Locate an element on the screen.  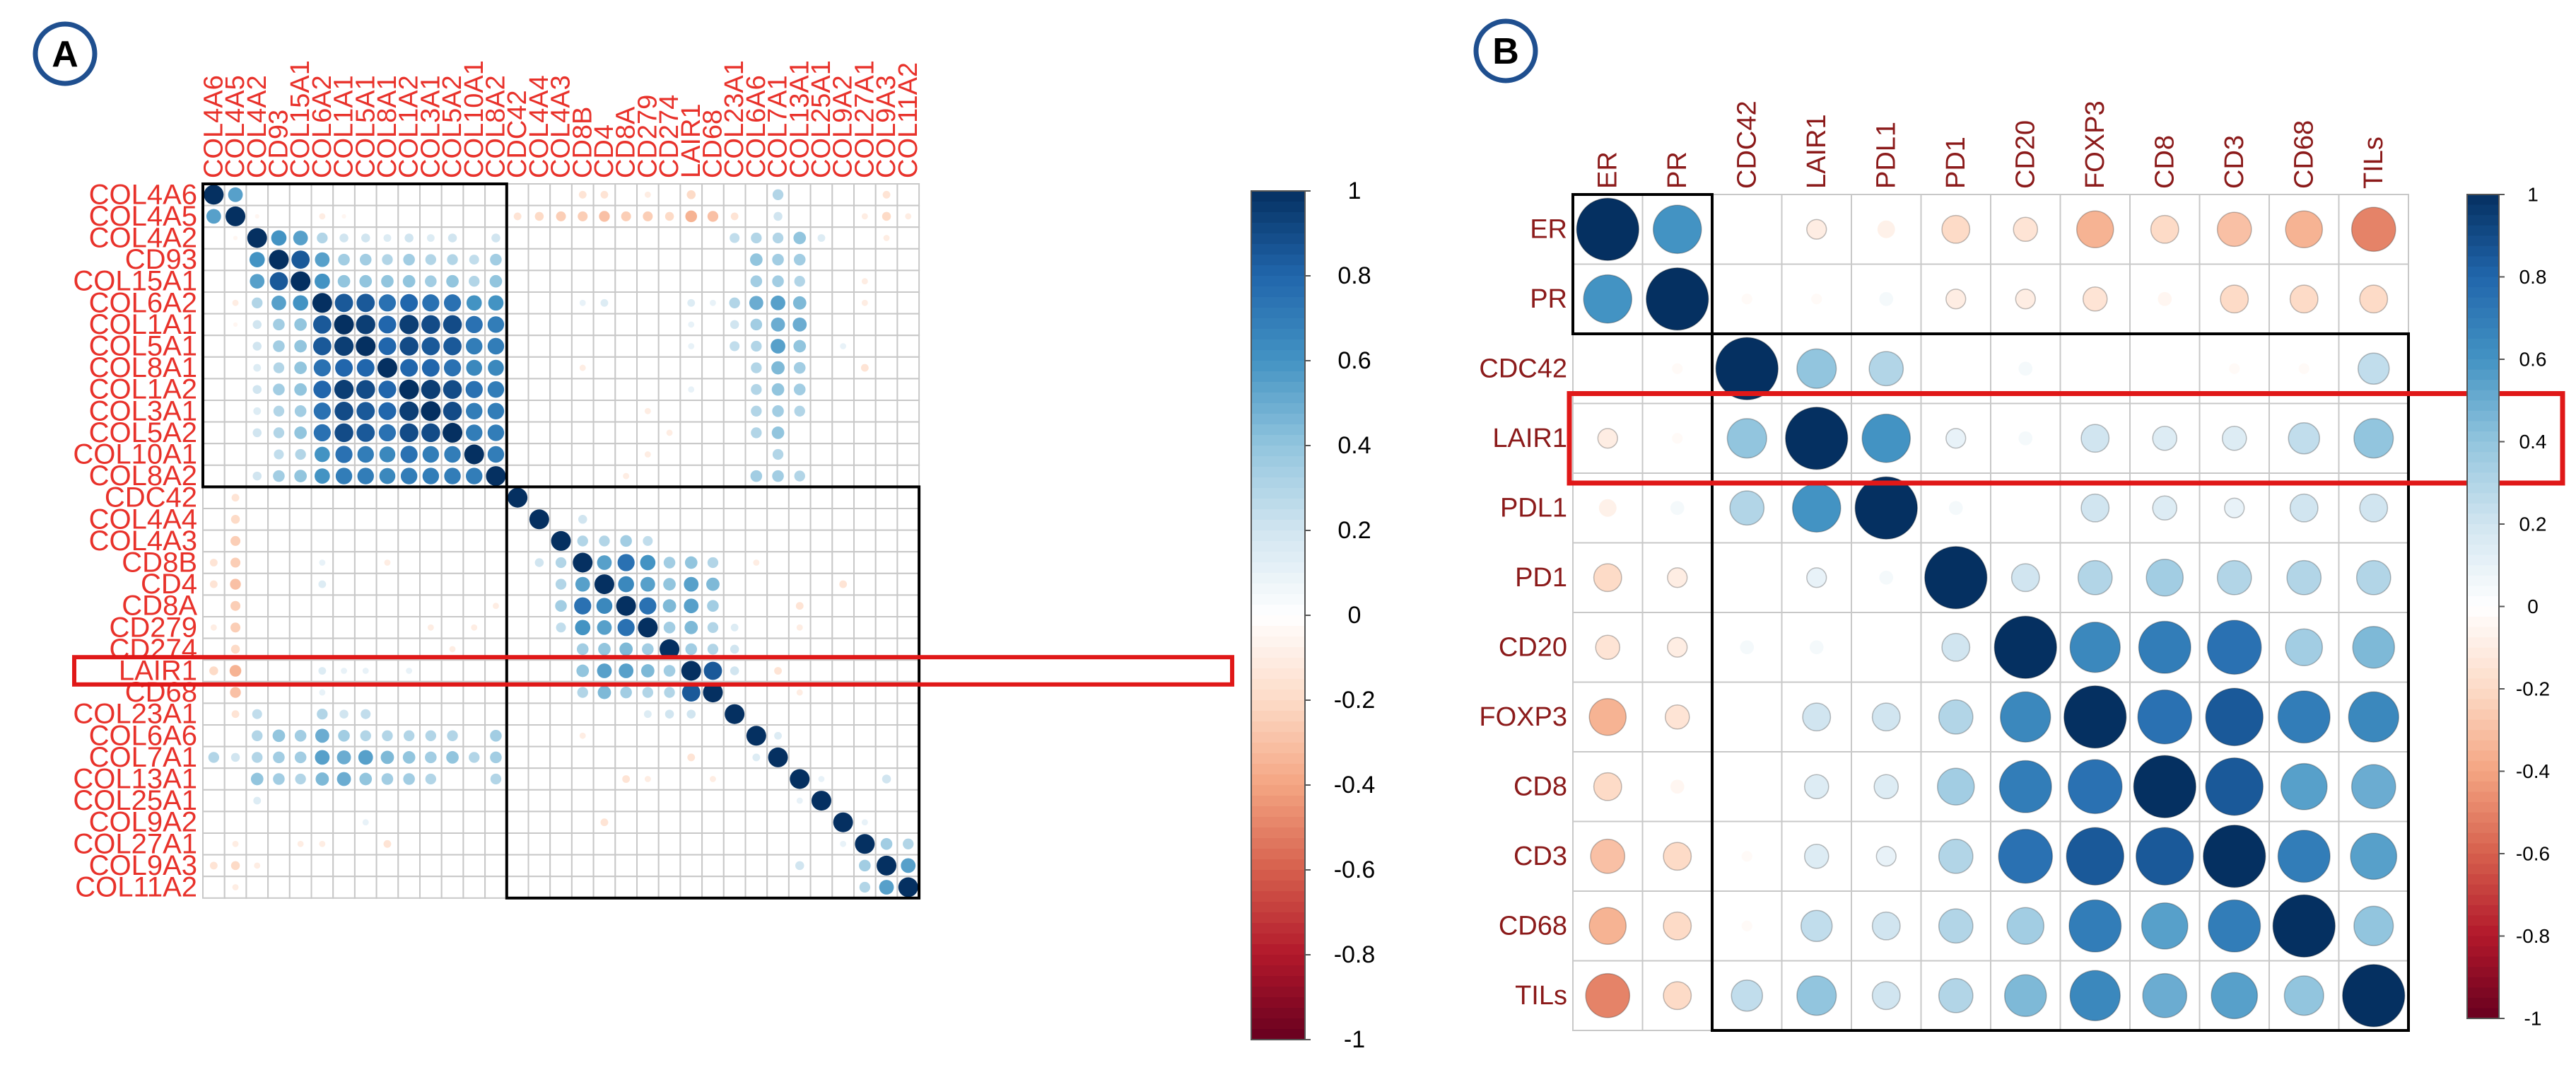
cell-col25a1-col4a6 is located at coordinates (214, 801).